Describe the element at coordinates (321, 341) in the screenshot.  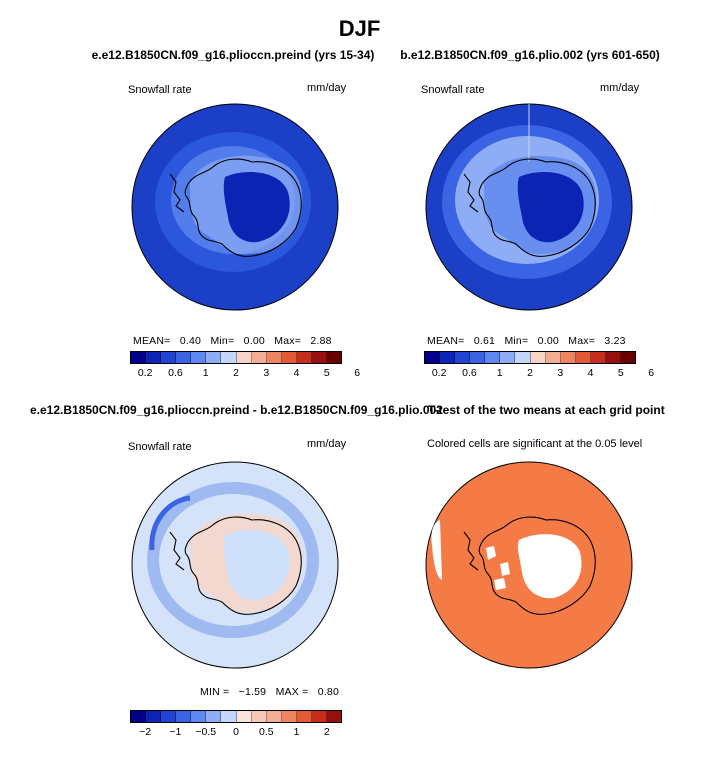
I see `stat-max-value: 2.88` at that location.